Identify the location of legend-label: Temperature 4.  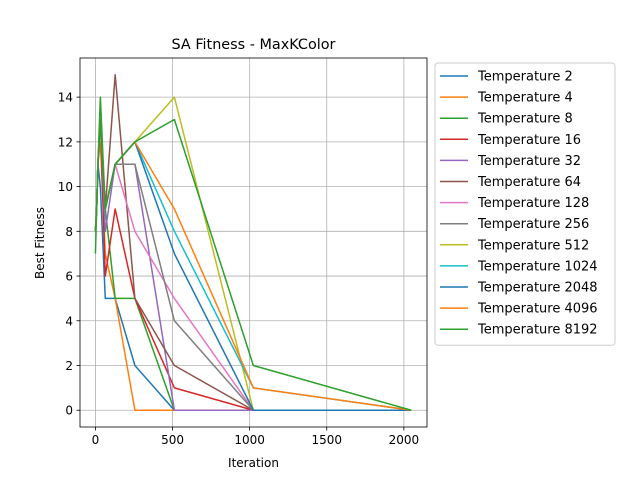
(525, 98).